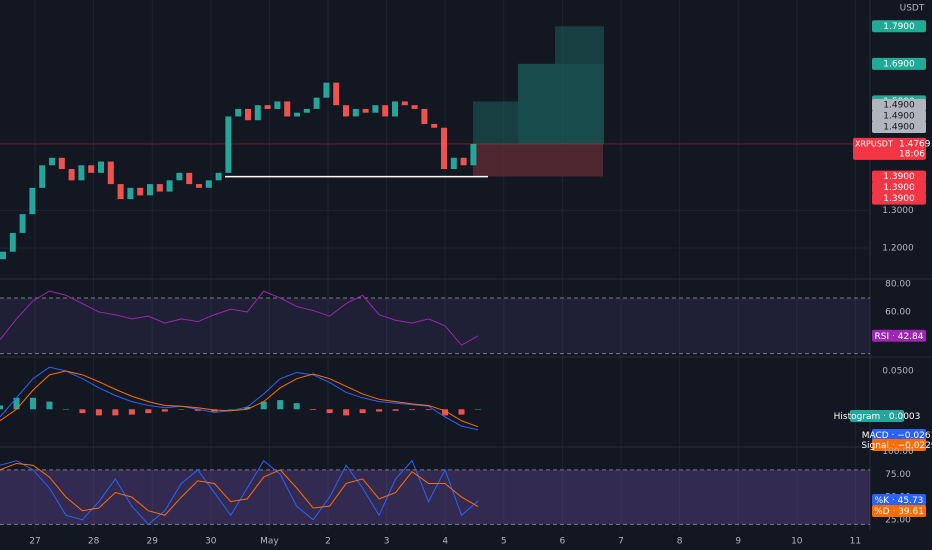 This screenshot has width=932, height=550. I want to click on countdown: 18:06, so click(912, 154).